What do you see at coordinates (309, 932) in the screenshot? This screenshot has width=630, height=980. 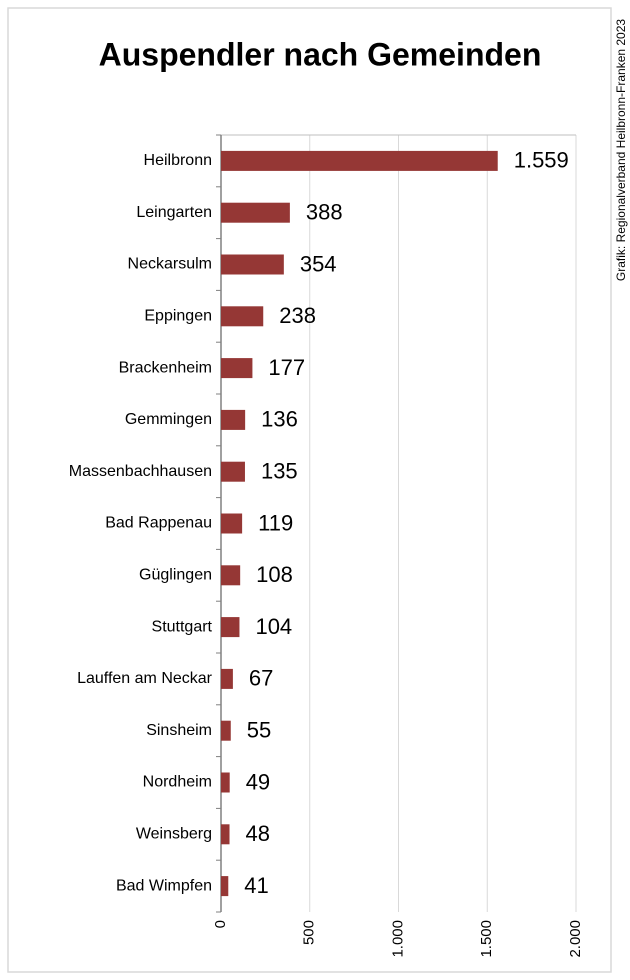 I see `x-tick-label: 500` at bounding box center [309, 932].